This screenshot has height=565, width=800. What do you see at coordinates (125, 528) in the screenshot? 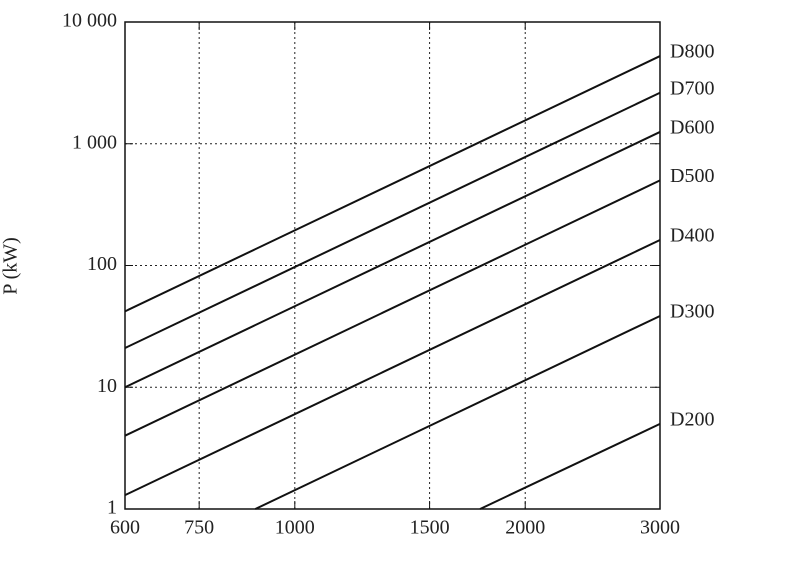
I see `x-tick-label: 600` at bounding box center [125, 528].